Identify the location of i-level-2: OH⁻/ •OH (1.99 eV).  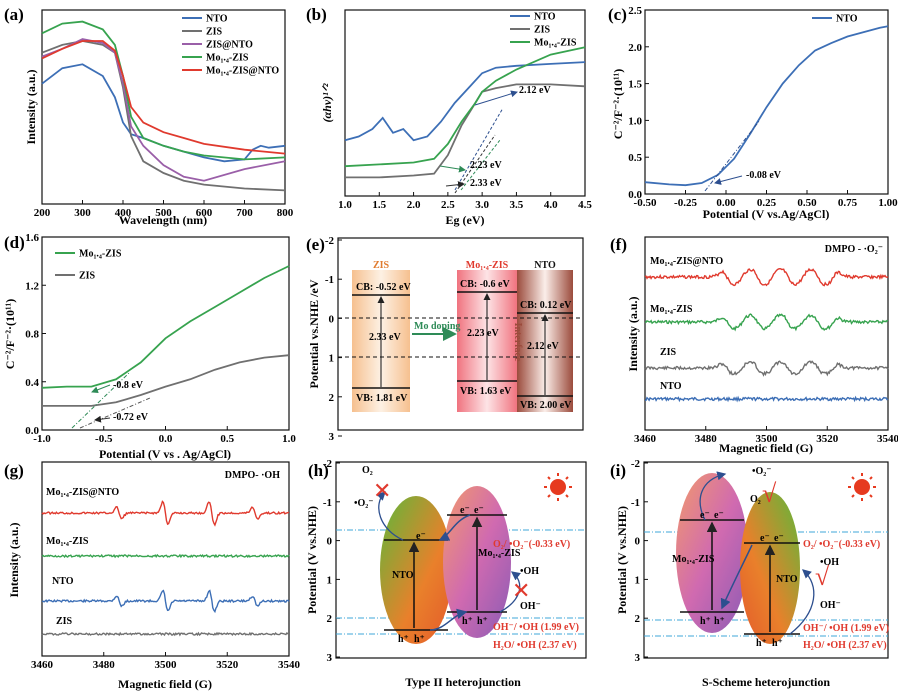
(846, 628).